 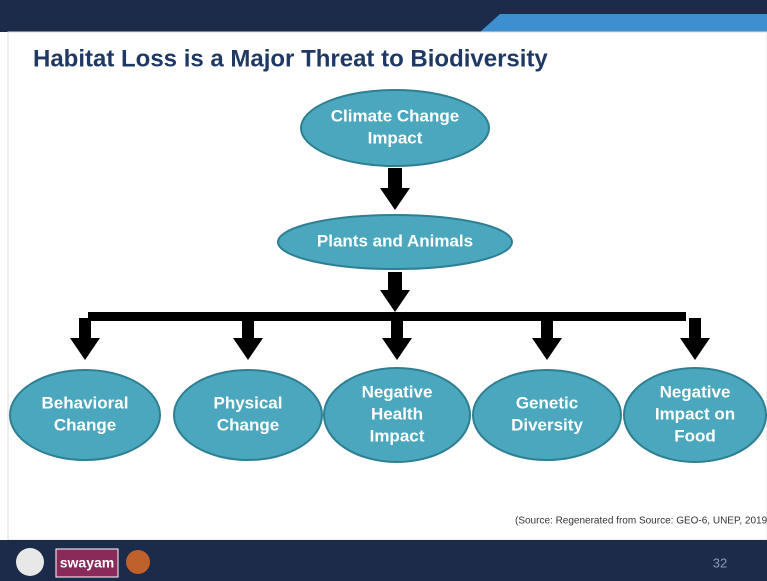 I want to click on logo-text: swayam, so click(x=87, y=563).